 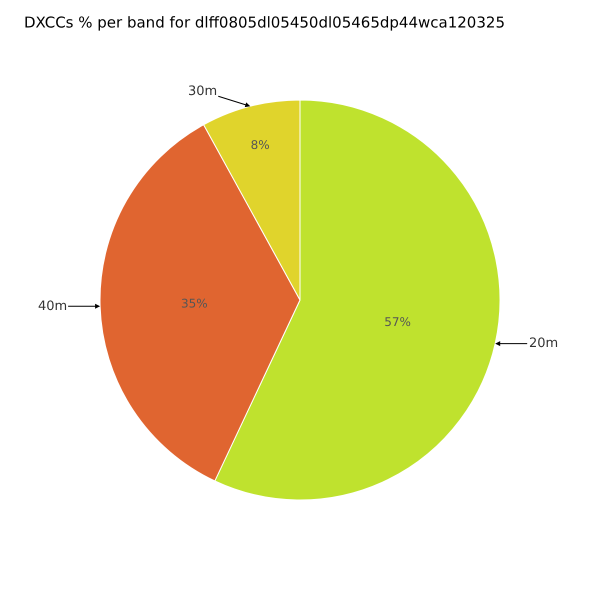 I want to click on slice-label: 20m, so click(x=543, y=343).